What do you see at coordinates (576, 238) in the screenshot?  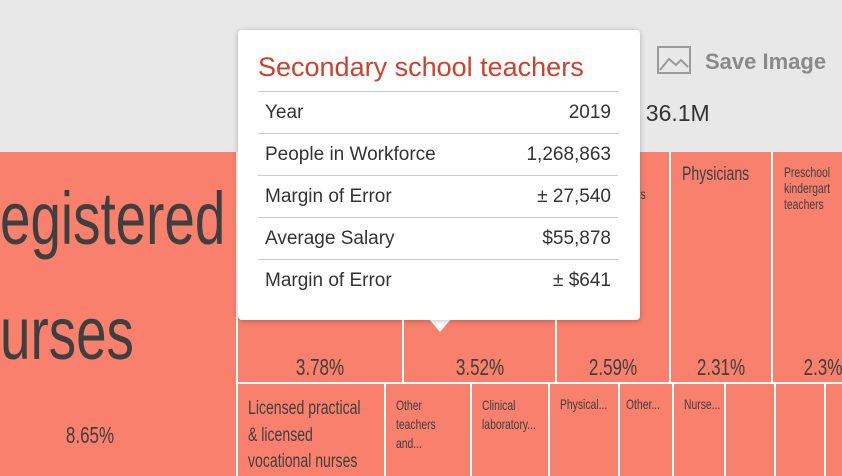 I see `row-value: $55,878` at bounding box center [576, 238].